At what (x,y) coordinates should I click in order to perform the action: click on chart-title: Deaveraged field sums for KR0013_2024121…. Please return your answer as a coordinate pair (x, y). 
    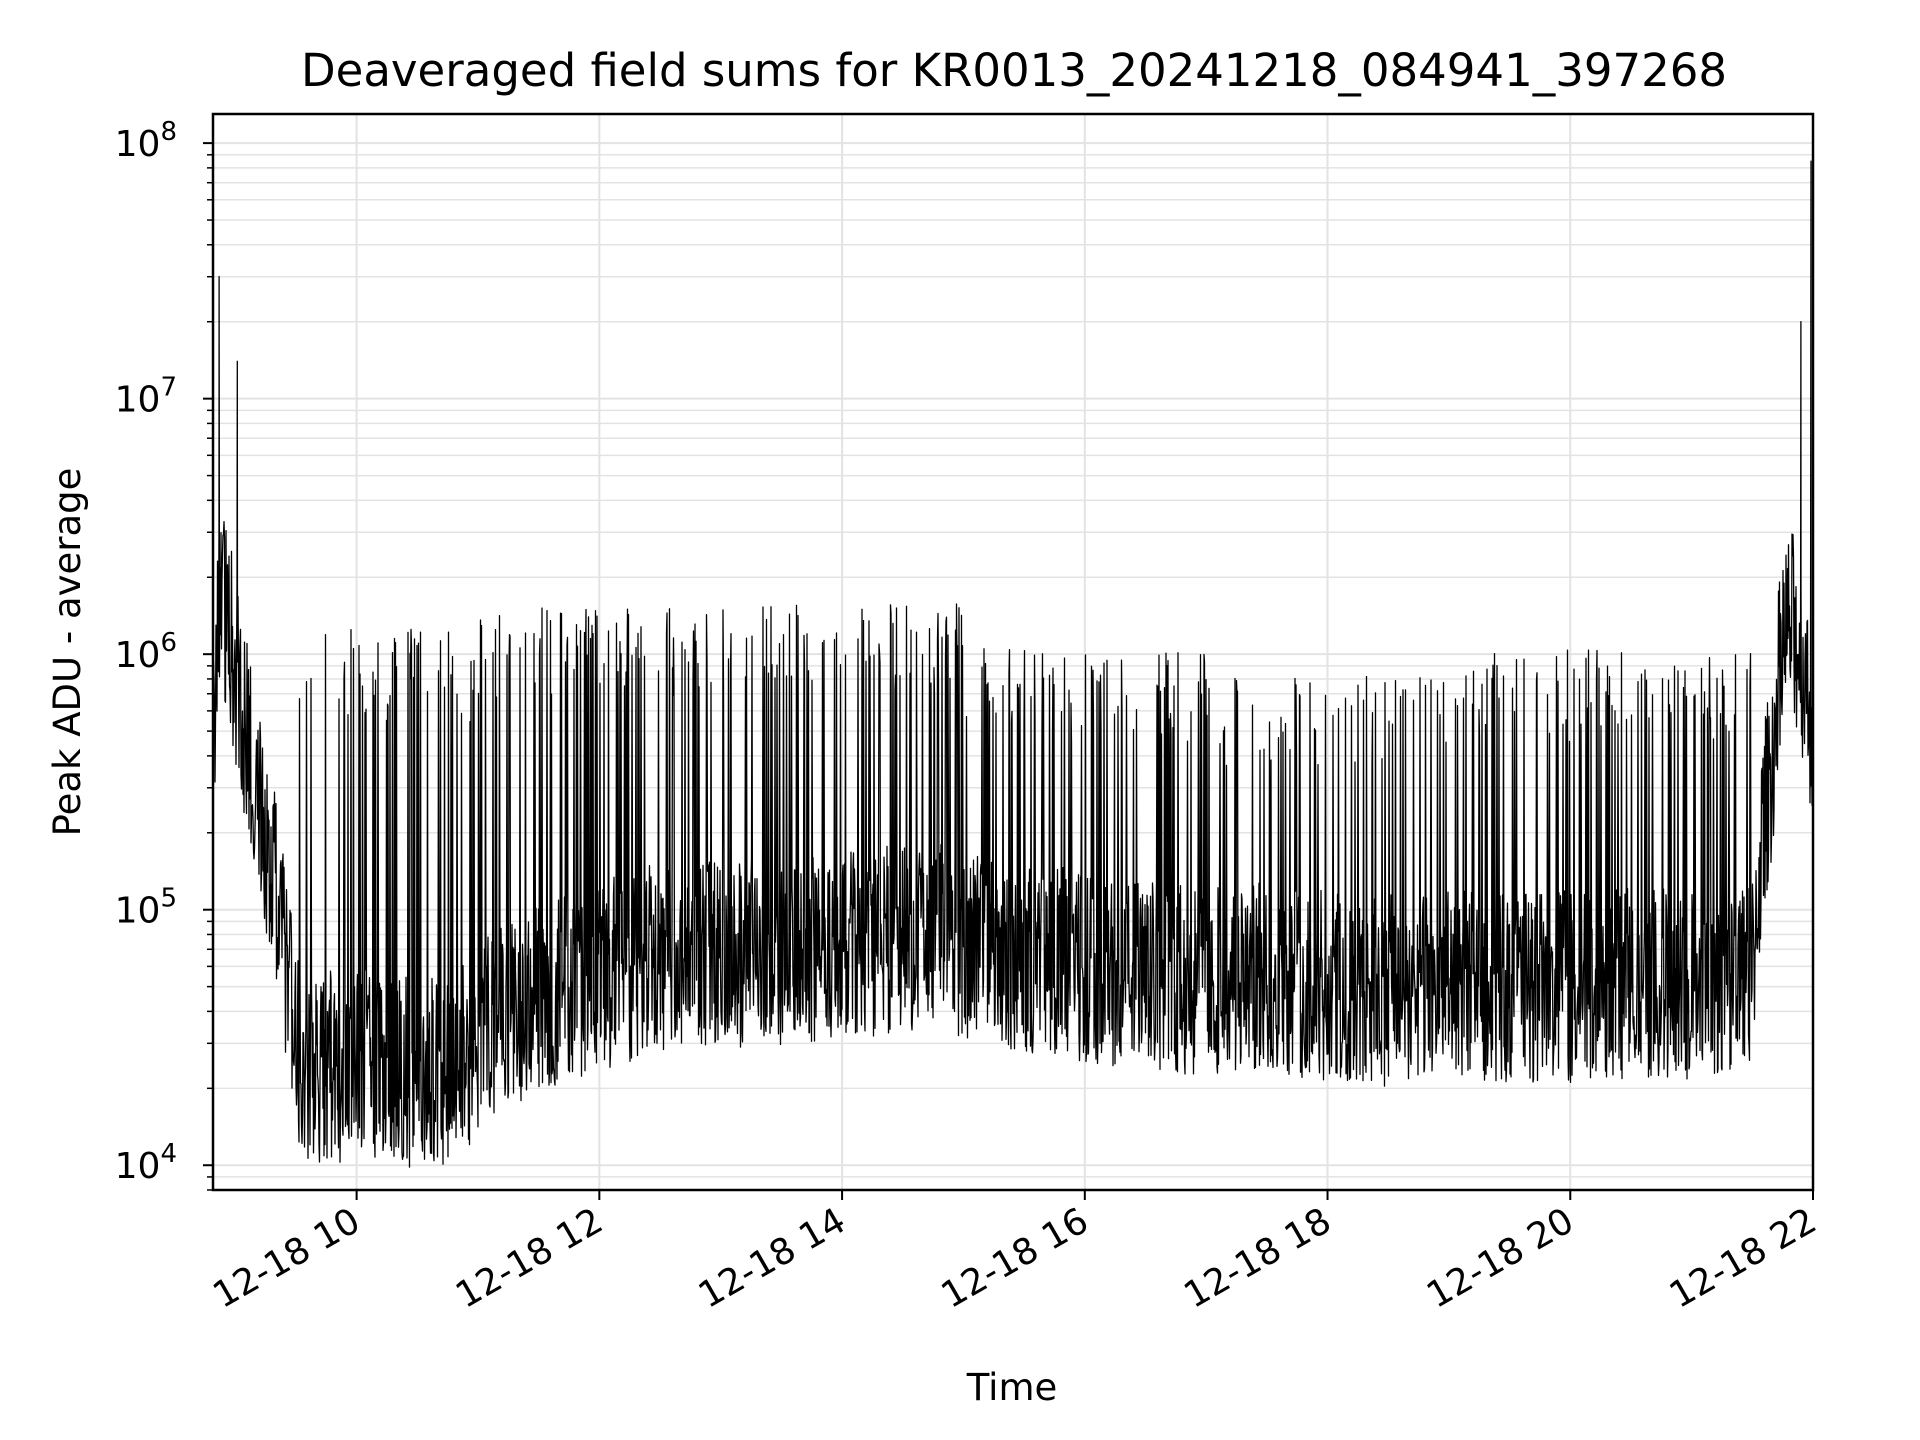
    Looking at the image, I should click on (1014, 70).